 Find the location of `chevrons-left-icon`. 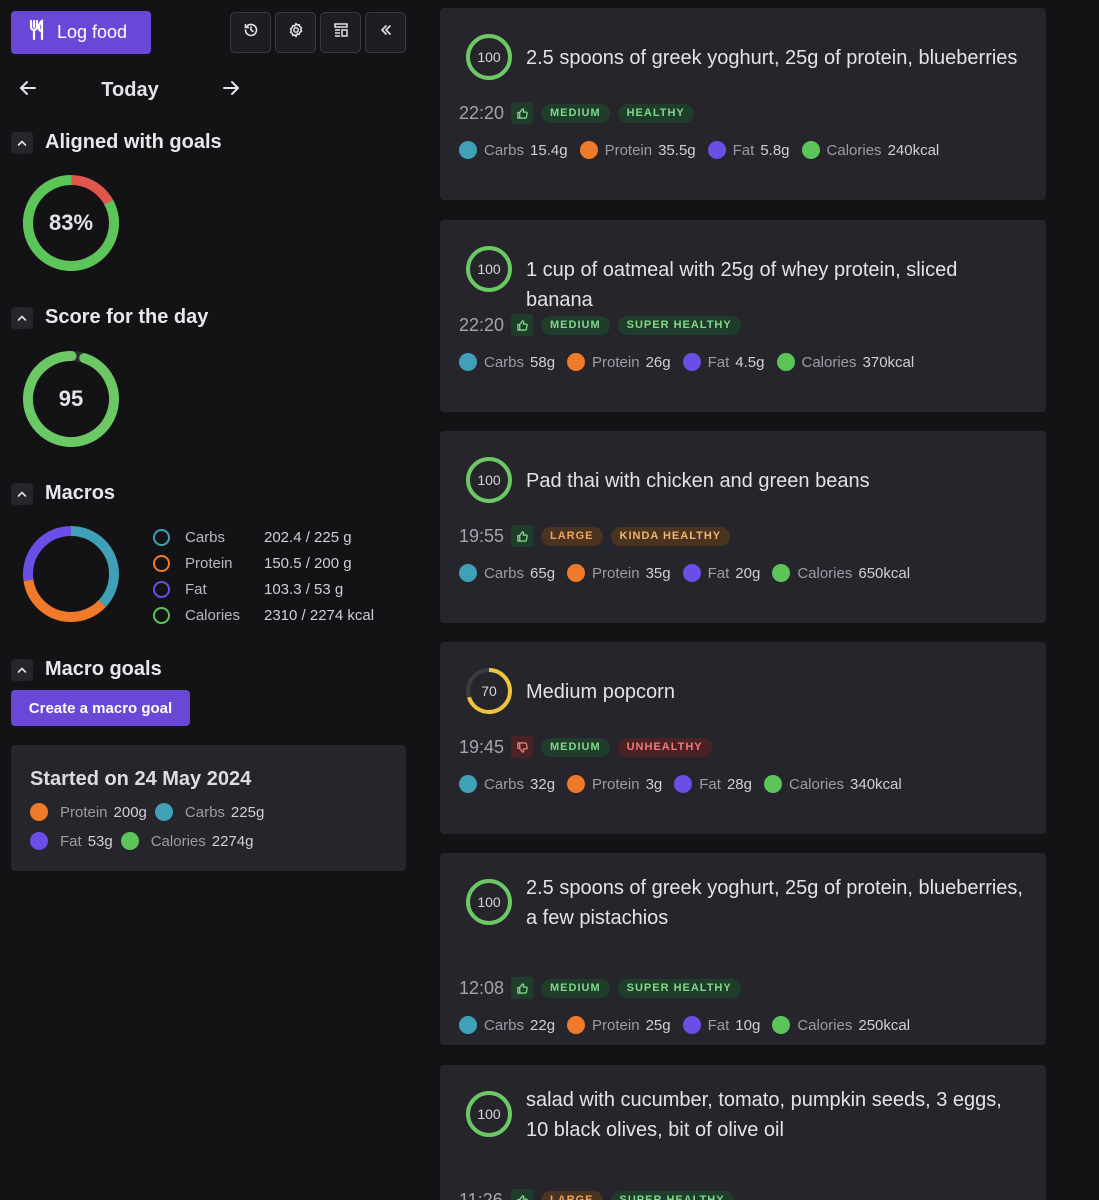

chevrons-left-icon is located at coordinates (386, 32).